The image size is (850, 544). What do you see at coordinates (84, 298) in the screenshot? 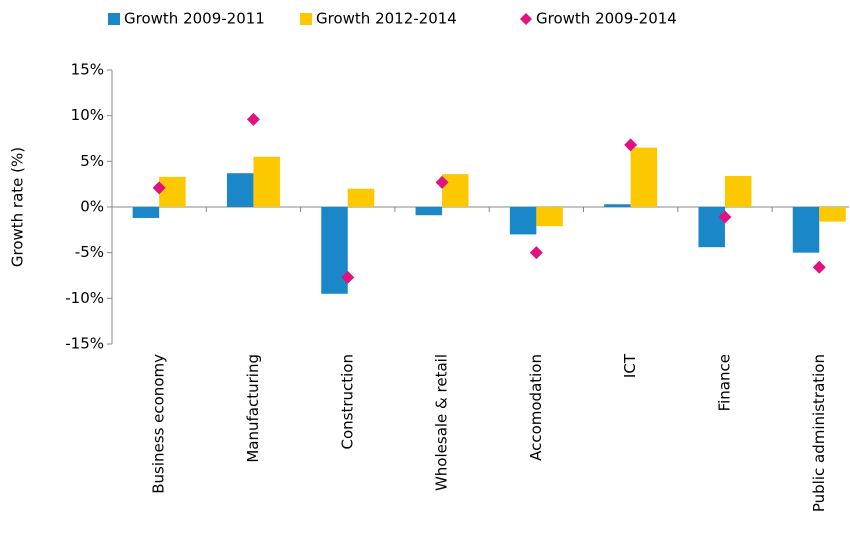
I see `y-tick-label: -10%` at bounding box center [84, 298].